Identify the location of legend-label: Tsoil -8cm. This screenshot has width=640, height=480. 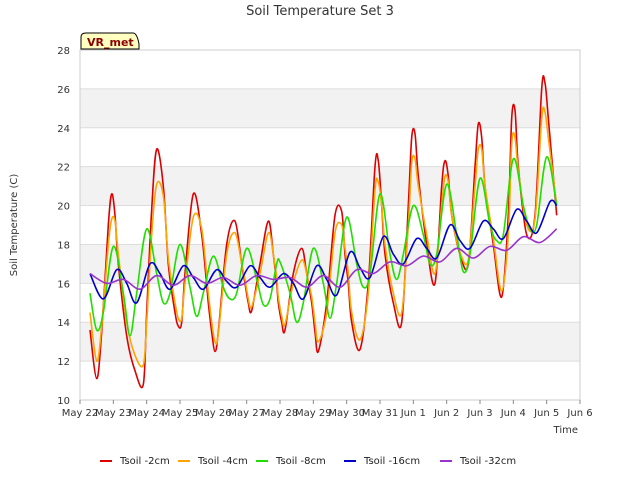
(300, 461).